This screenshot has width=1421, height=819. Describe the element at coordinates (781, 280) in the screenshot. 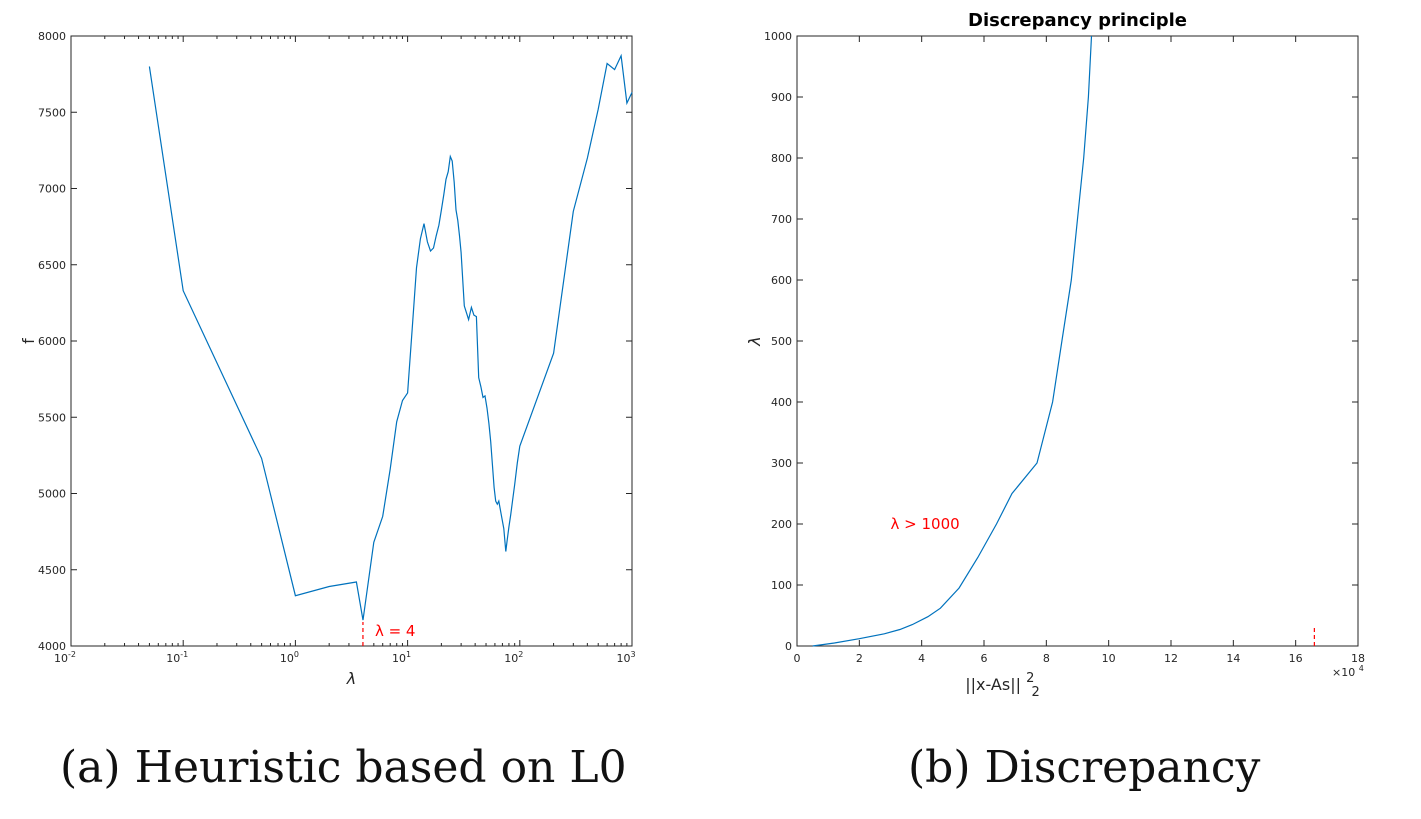

I see `chart-right-ytick-label: 600` at that location.